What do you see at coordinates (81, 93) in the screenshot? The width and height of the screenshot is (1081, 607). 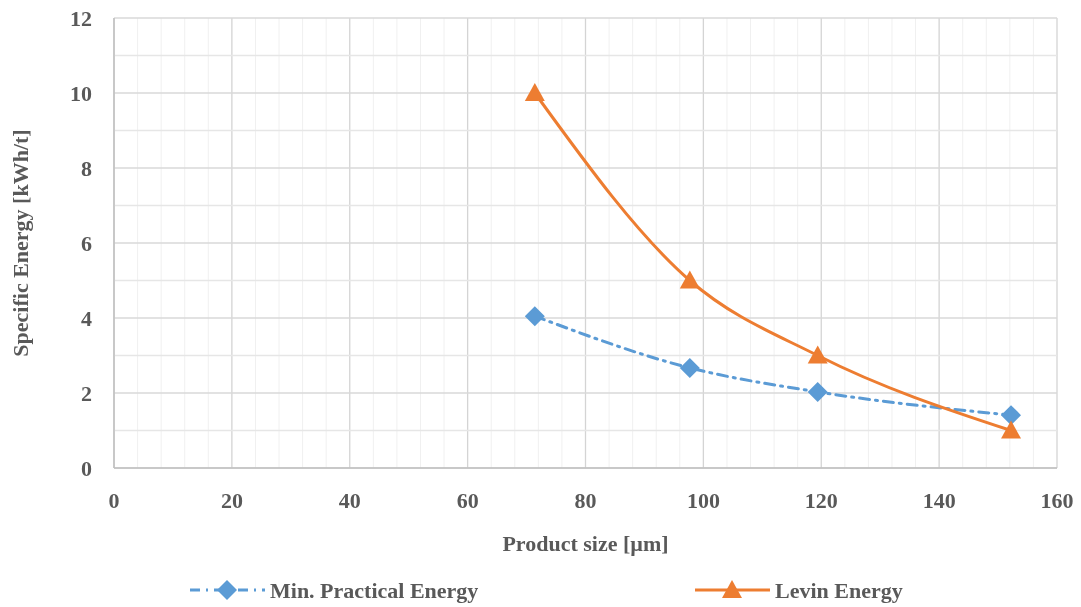 I see `y-tick-label: 10` at bounding box center [81, 93].